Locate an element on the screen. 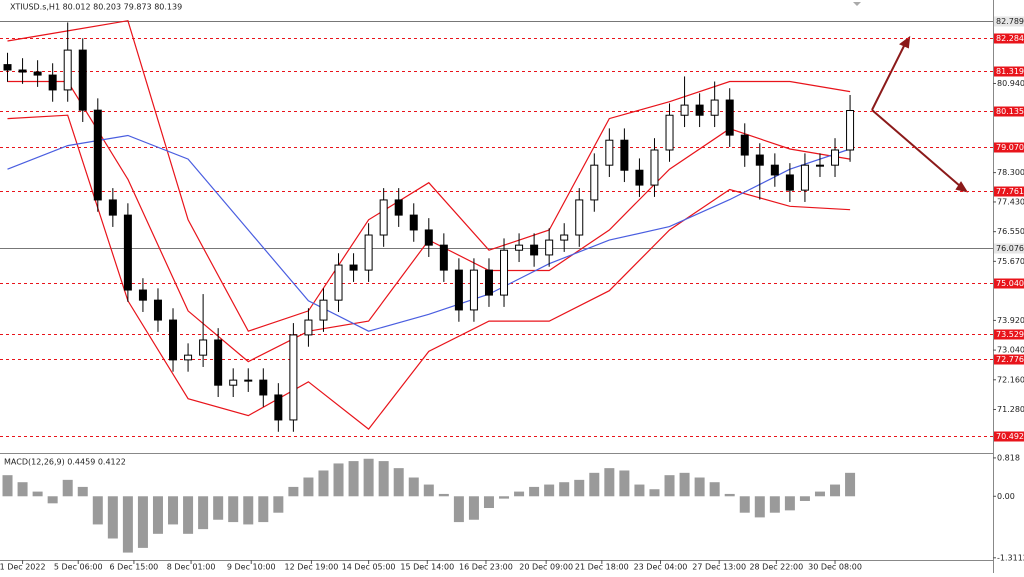  x-tick-label: 12 Dec 19:00 is located at coordinates (312, 567).